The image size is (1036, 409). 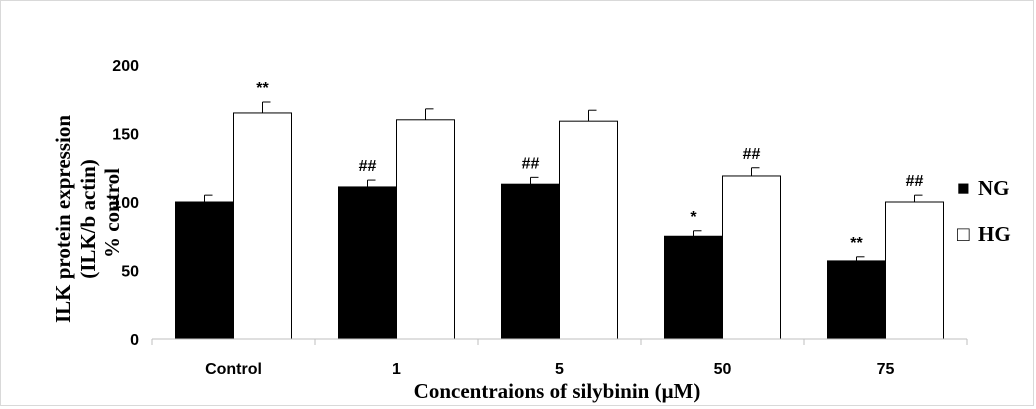 I want to click on y-axis-label-line-3: % control, so click(x=112, y=213).